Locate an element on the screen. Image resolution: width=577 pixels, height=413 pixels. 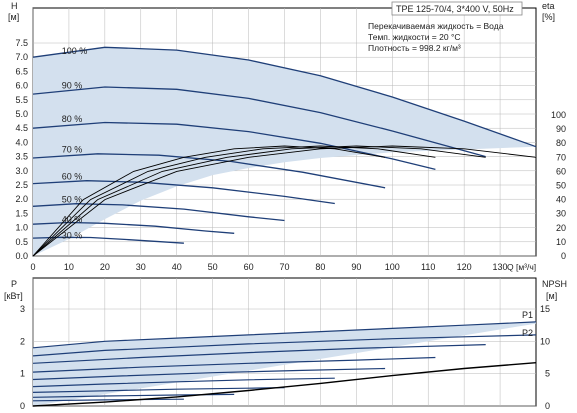
y2-tick-label-20: 20 is located at coordinates (561, 228).